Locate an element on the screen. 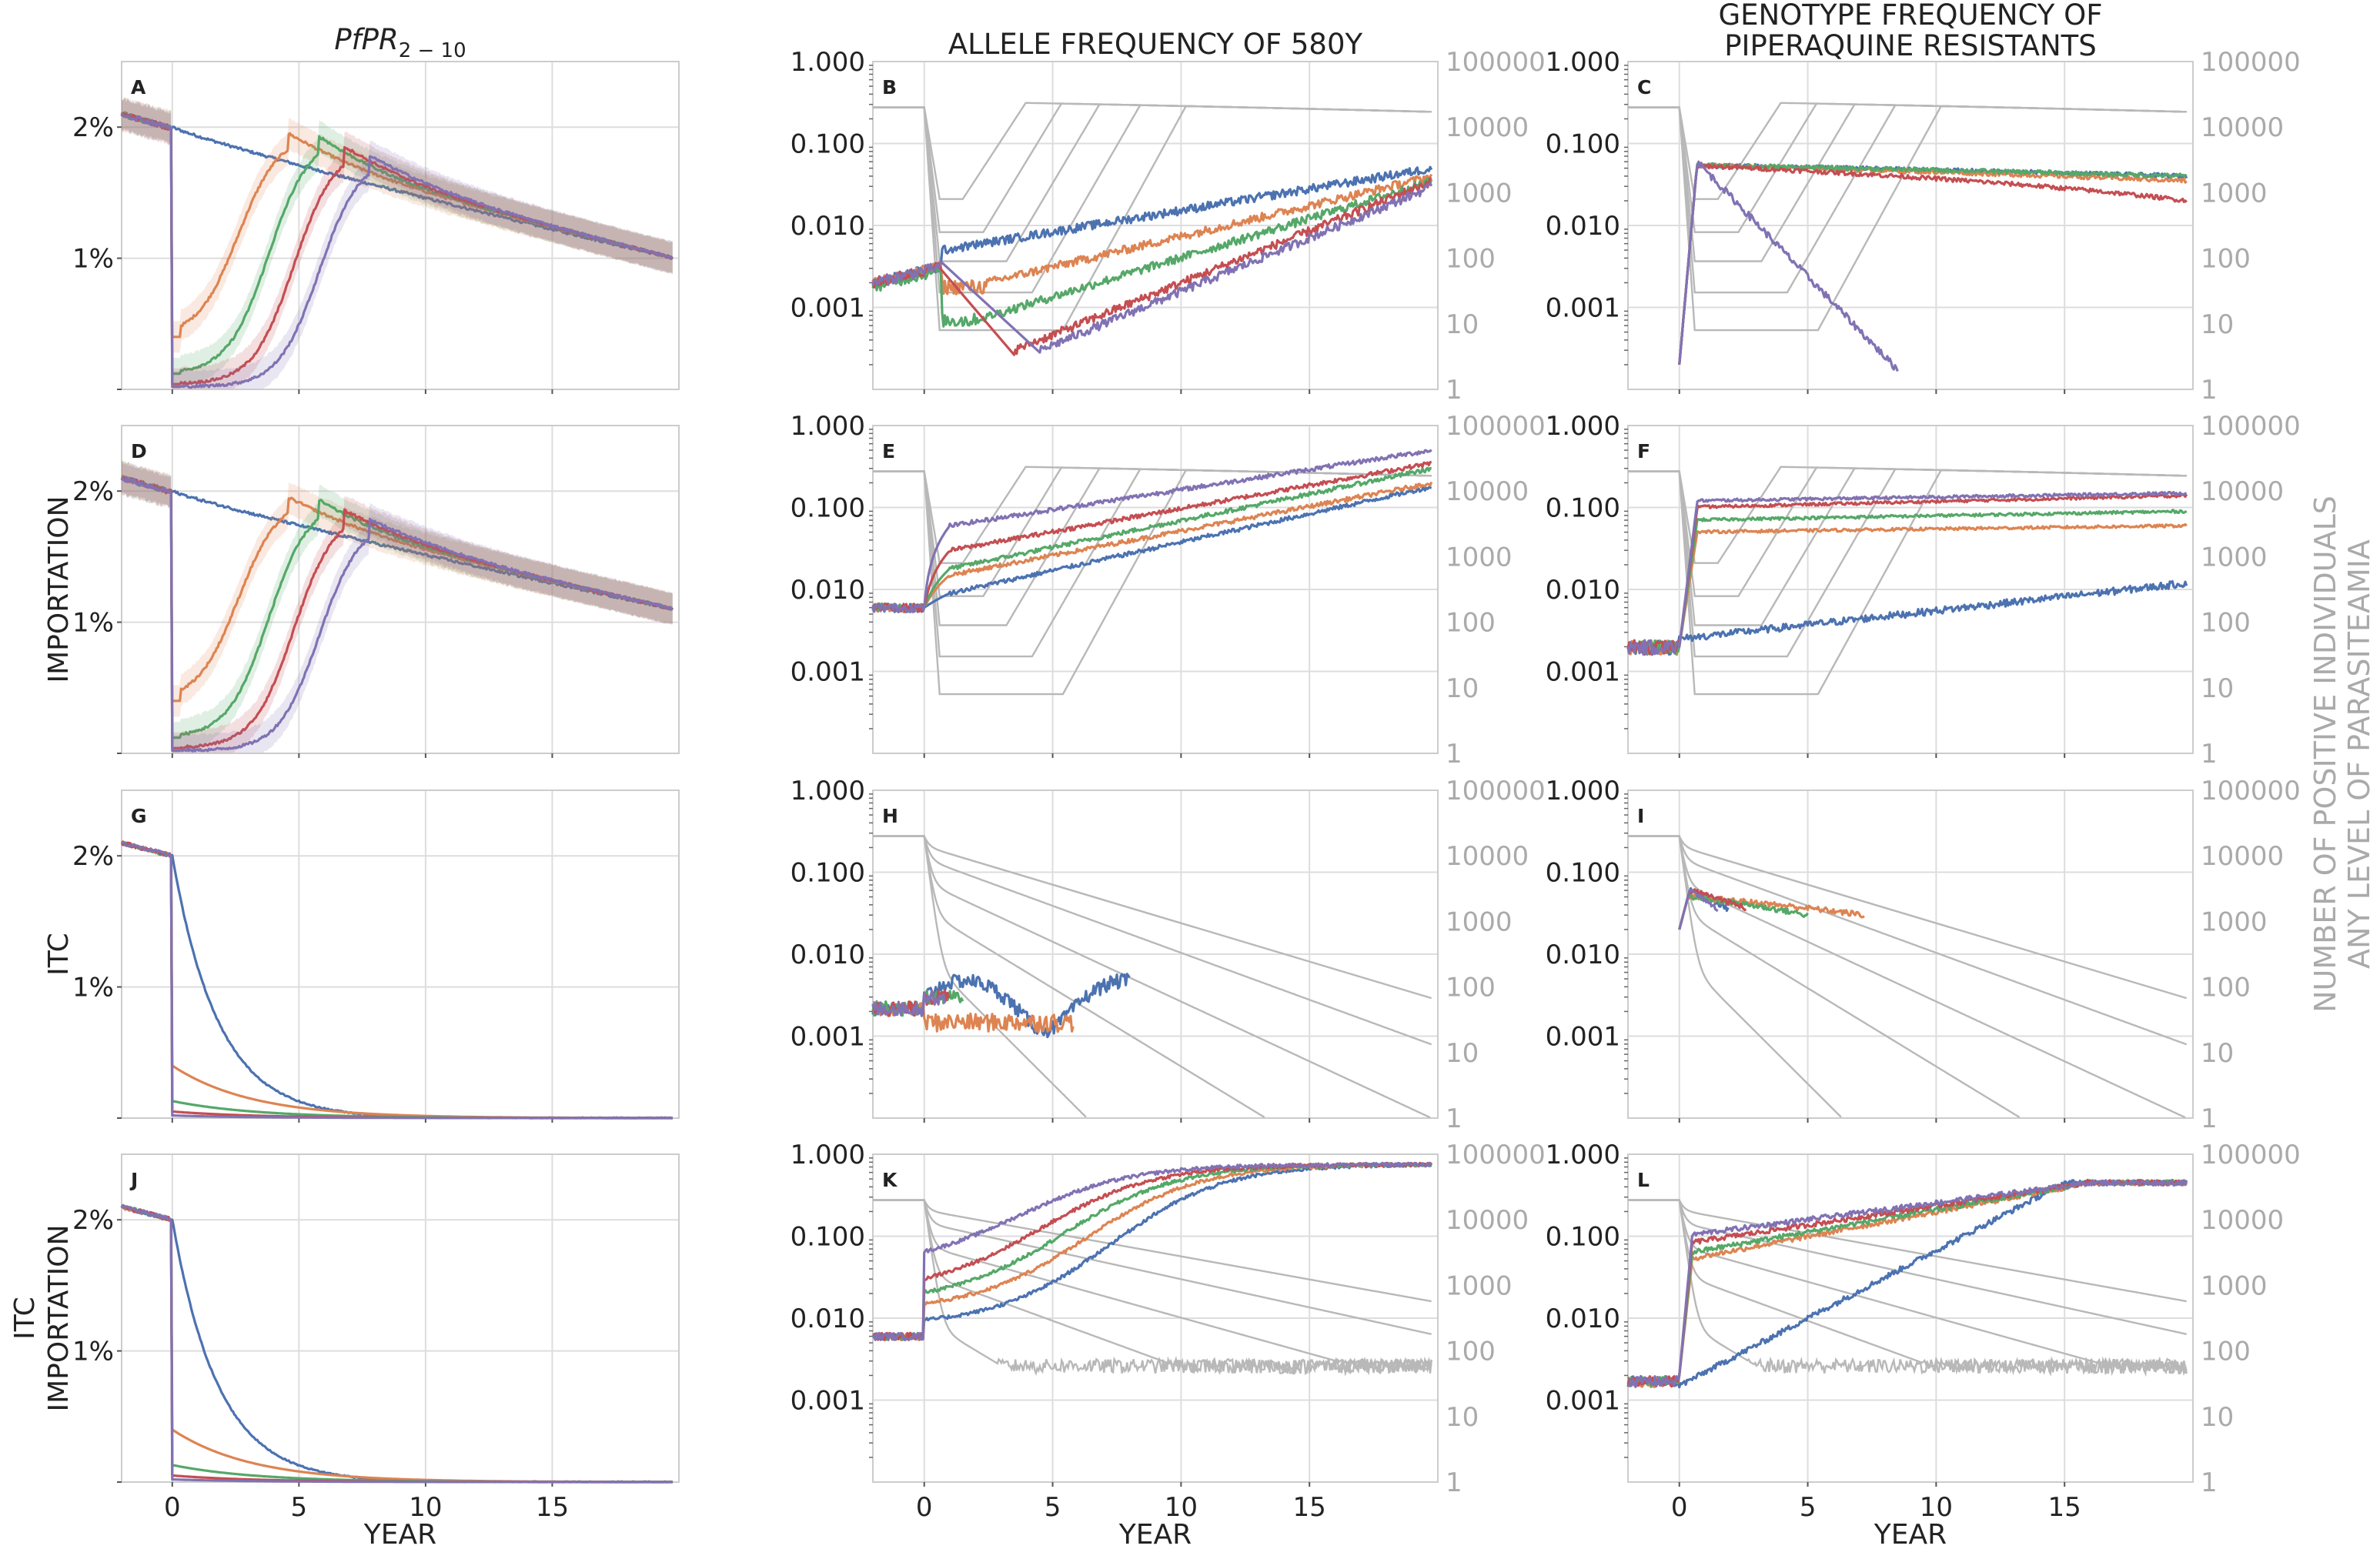 Image resolution: width=2380 pixels, height=1549 pixels. panel-letter: J is located at coordinates (133, 1180).